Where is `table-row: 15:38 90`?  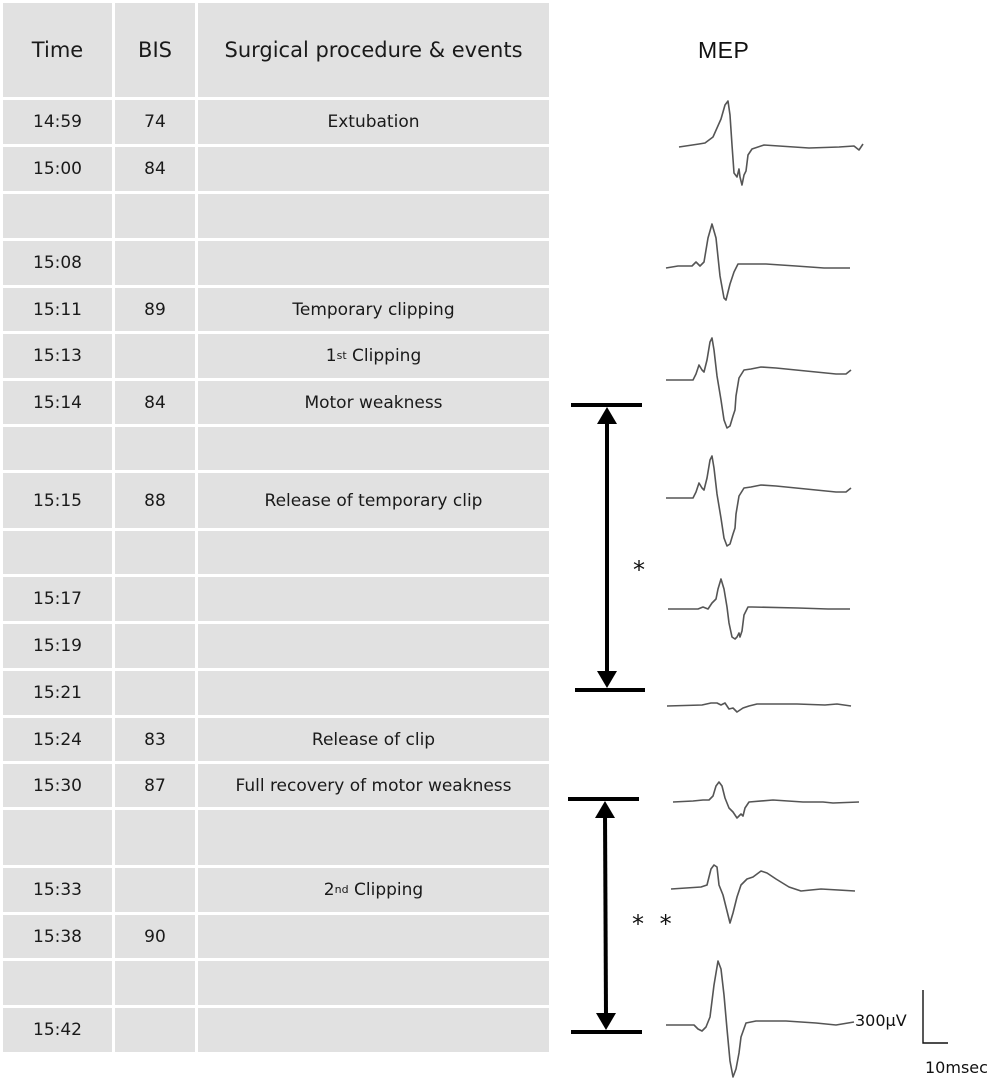 table-row: 15:38 90 is located at coordinates (276, 936).